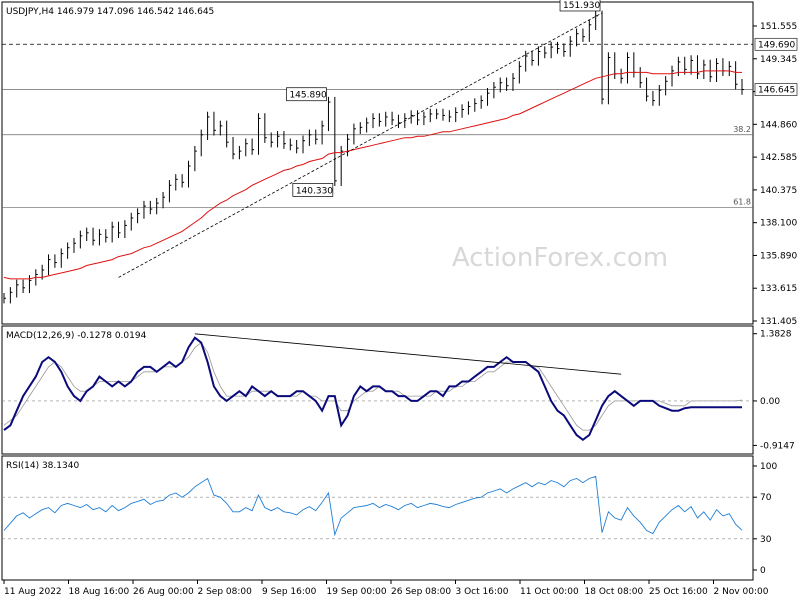 The width and height of the screenshot is (800, 600). I want to click on macd-trendline, so click(408, 354).